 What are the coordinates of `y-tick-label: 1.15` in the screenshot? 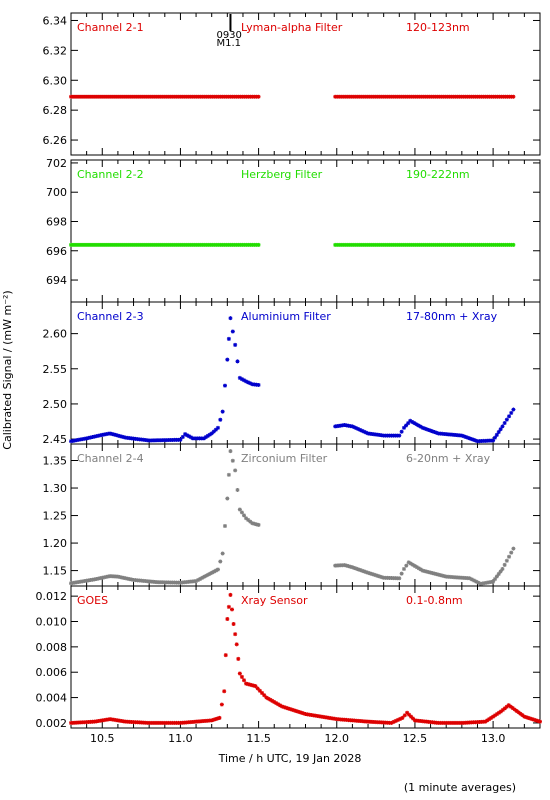 It's located at (55, 571).